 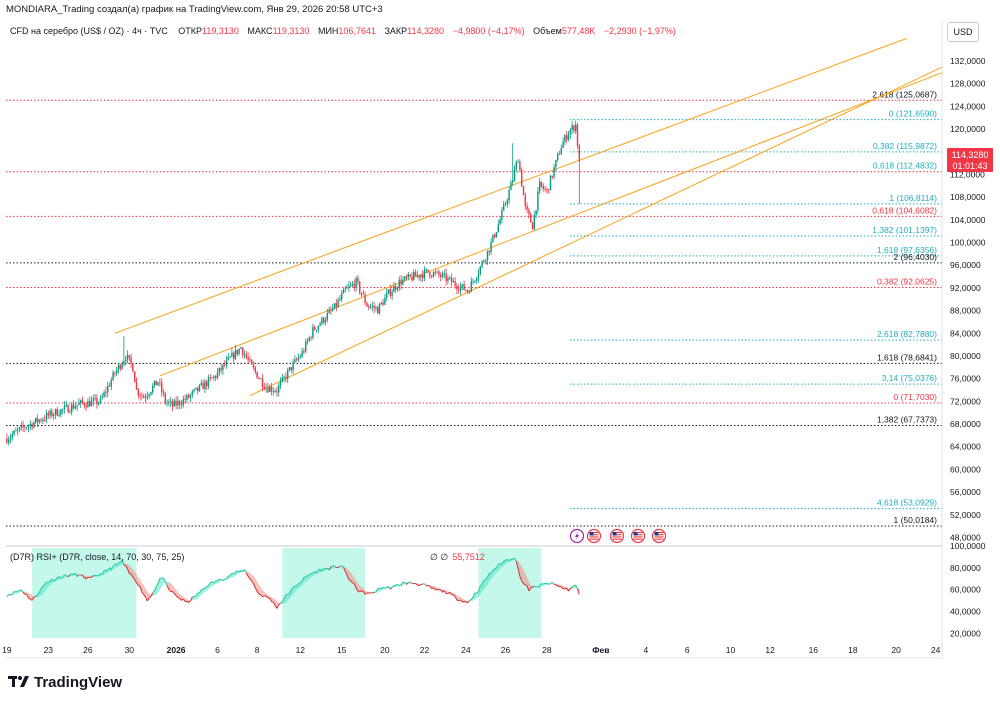 What do you see at coordinates (65, 683) in the screenshot?
I see `tradingview-logo: TradingView` at bounding box center [65, 683].